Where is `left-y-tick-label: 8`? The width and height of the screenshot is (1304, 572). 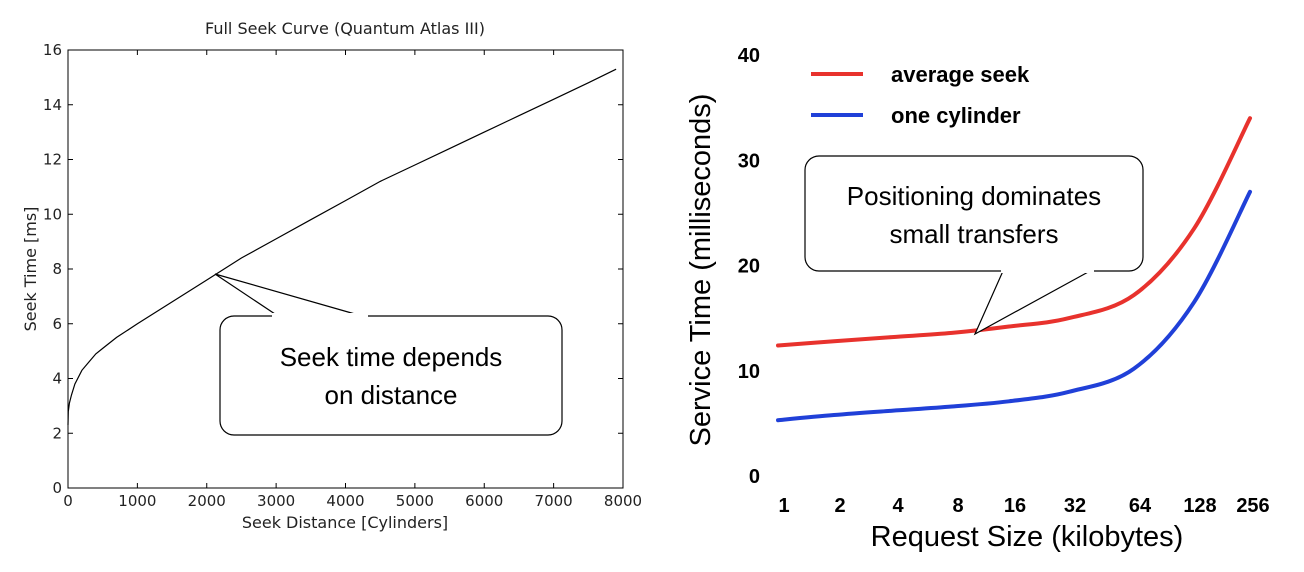 left-y-tick-label: 8 is located at coordinates (57, 269).